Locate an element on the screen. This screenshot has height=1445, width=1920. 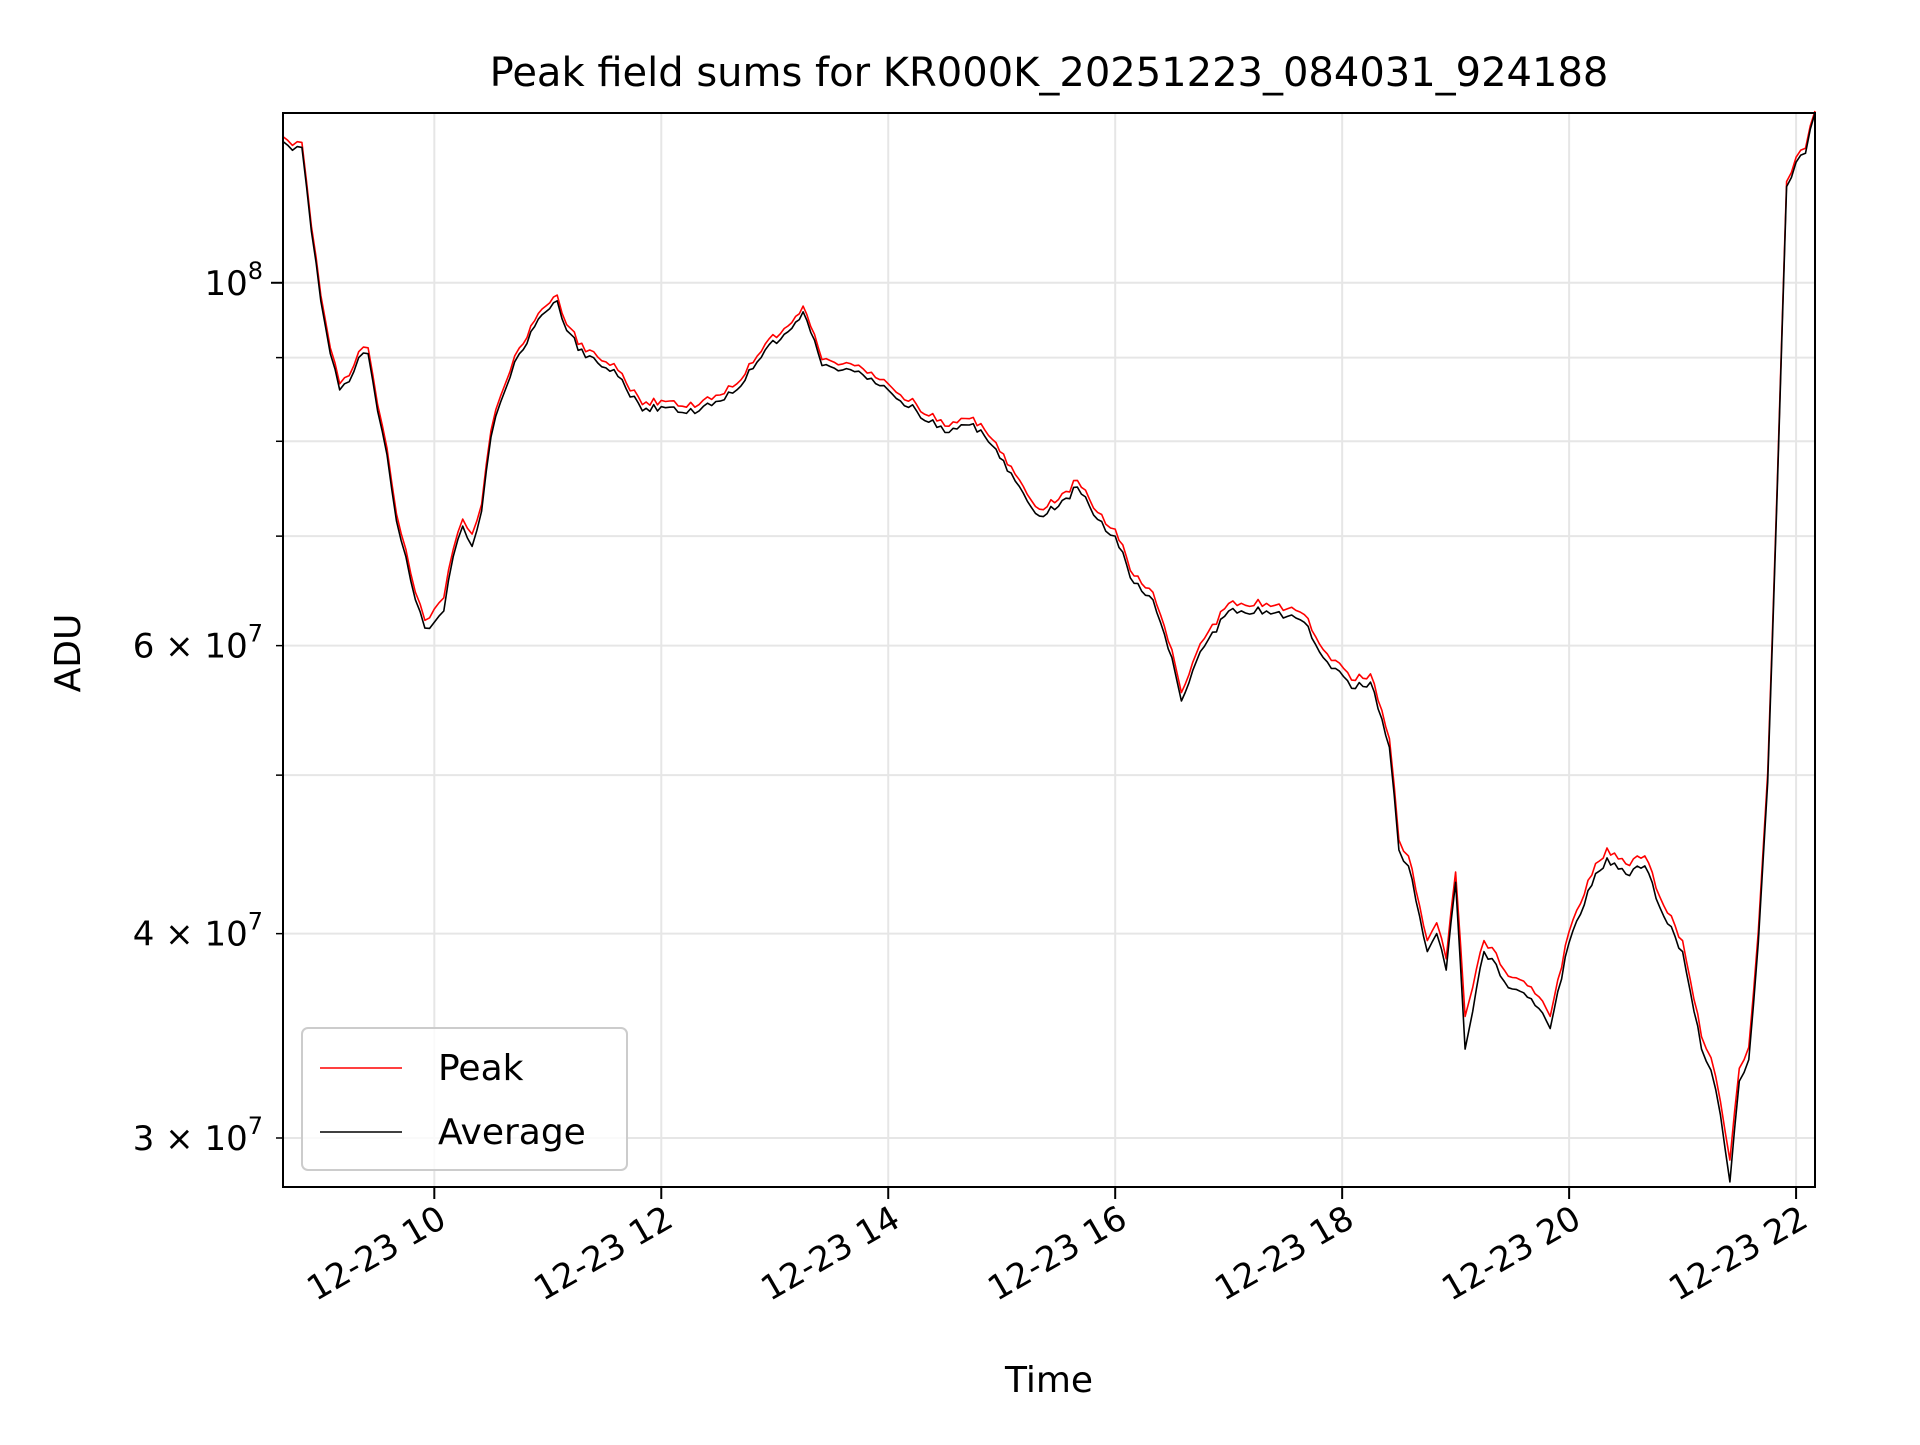
y-tick-exponent: 8 is located at coordinates (255, 271).